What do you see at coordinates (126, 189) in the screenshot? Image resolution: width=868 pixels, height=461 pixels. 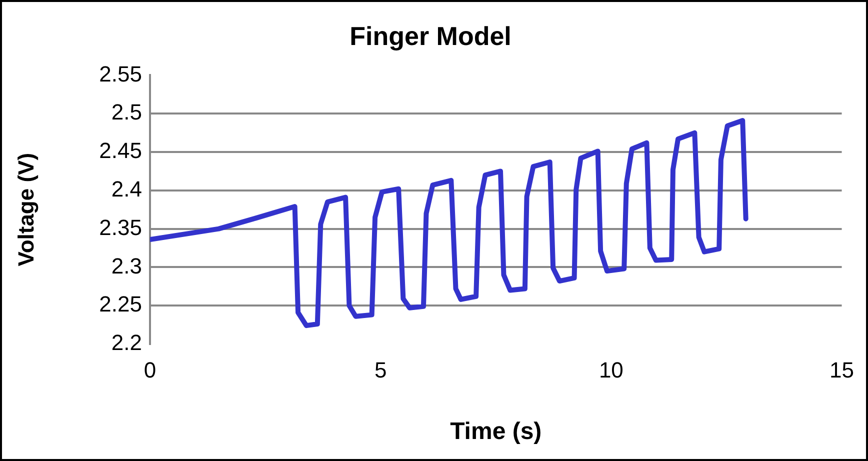 I see `y-tick-label: 2.4` at bounding box center [126, 189].